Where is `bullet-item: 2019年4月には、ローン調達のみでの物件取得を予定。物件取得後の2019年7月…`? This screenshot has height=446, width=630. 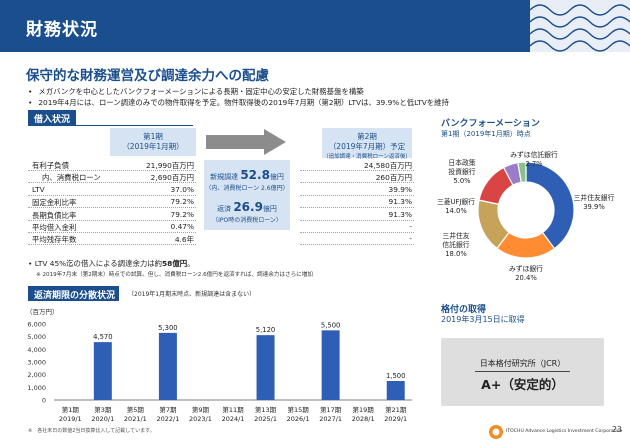 bullet-item: 2019年4月には、ローン調達のみでの物件取得を予定。物件取得後の2019年7月… is located at coordinates (238, 102).